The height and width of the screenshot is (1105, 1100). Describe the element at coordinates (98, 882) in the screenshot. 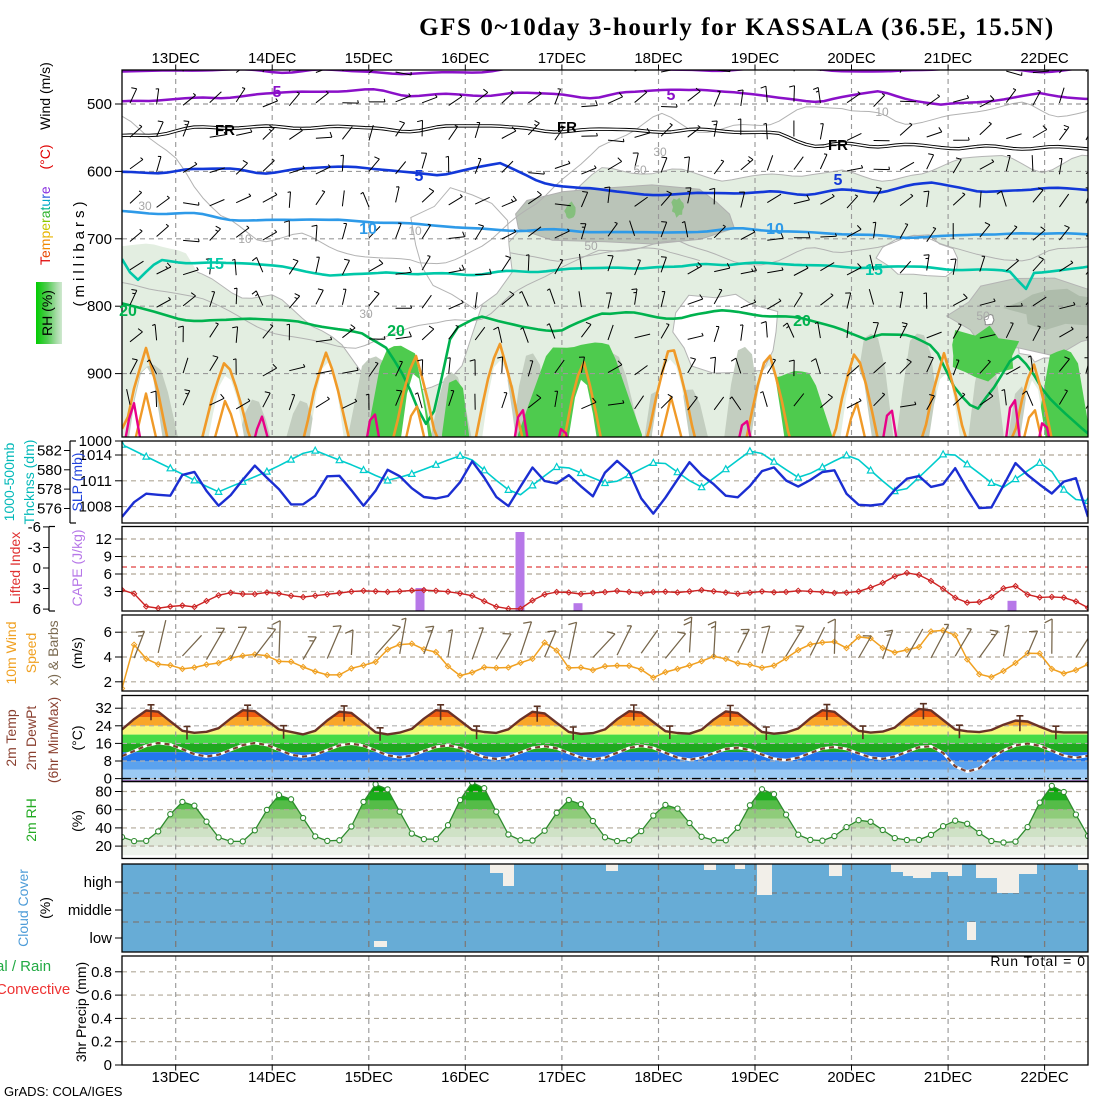

I see `svg-text: high` at that location.